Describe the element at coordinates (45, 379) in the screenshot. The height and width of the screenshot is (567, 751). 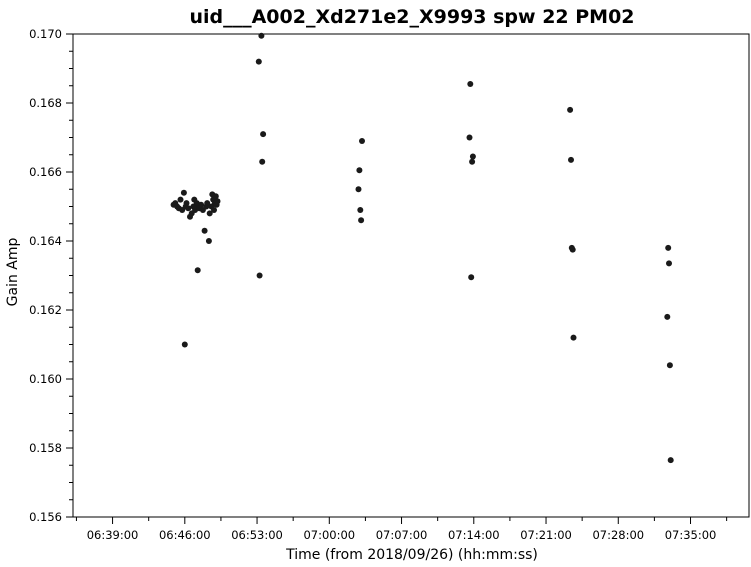
I see `y-tick-label: 0.160` at that location.